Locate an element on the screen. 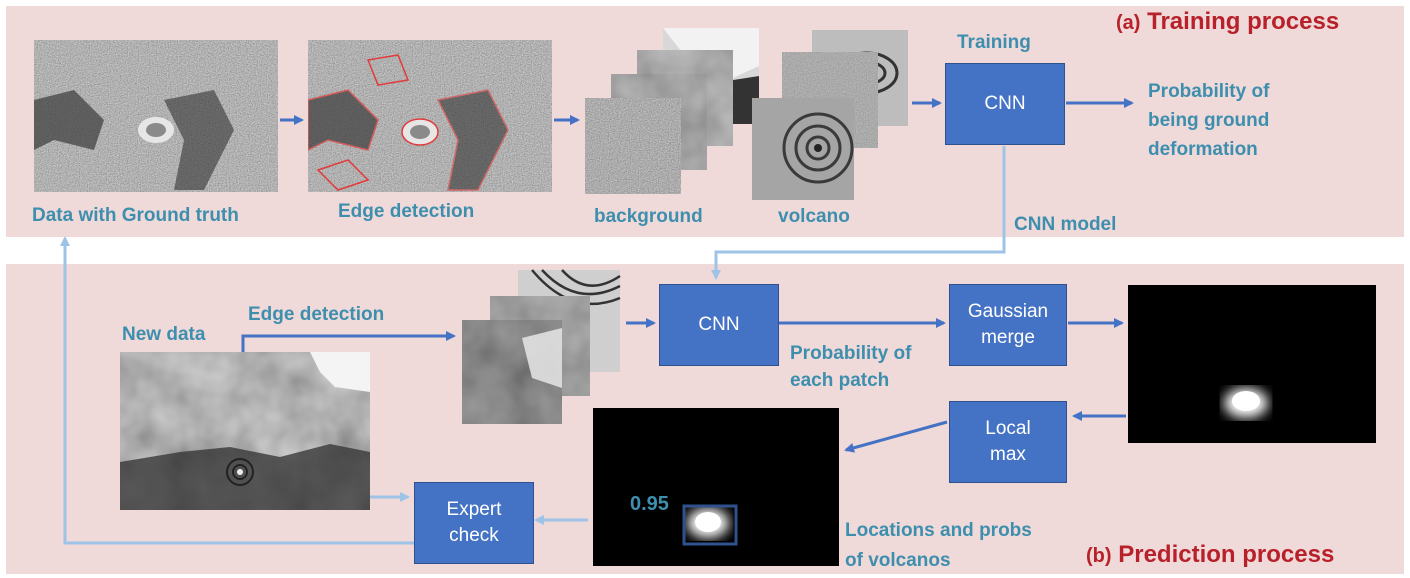  arrow-newdata-to-edge is located at coordinates (348, 341).